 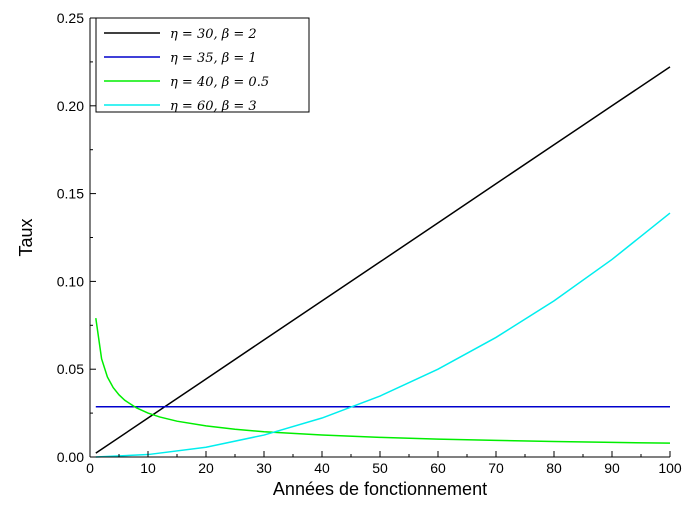 What do you see at coordinates (554, 468) in the screenshot?
I see `x-tick-label: 80` at bounding box center [554, 468].